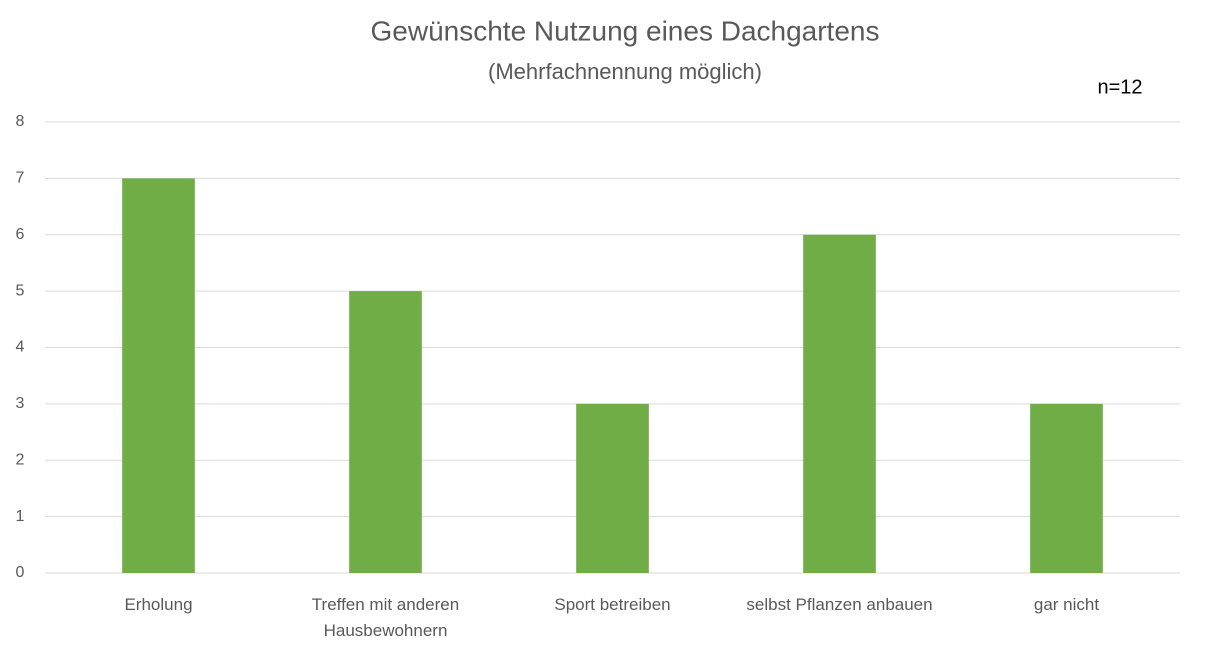  Describe the element at coordinates (625, 30) in the screenshot. I see `chart-title: Gewünschte Nutzung eines Dachgartens` at that location.